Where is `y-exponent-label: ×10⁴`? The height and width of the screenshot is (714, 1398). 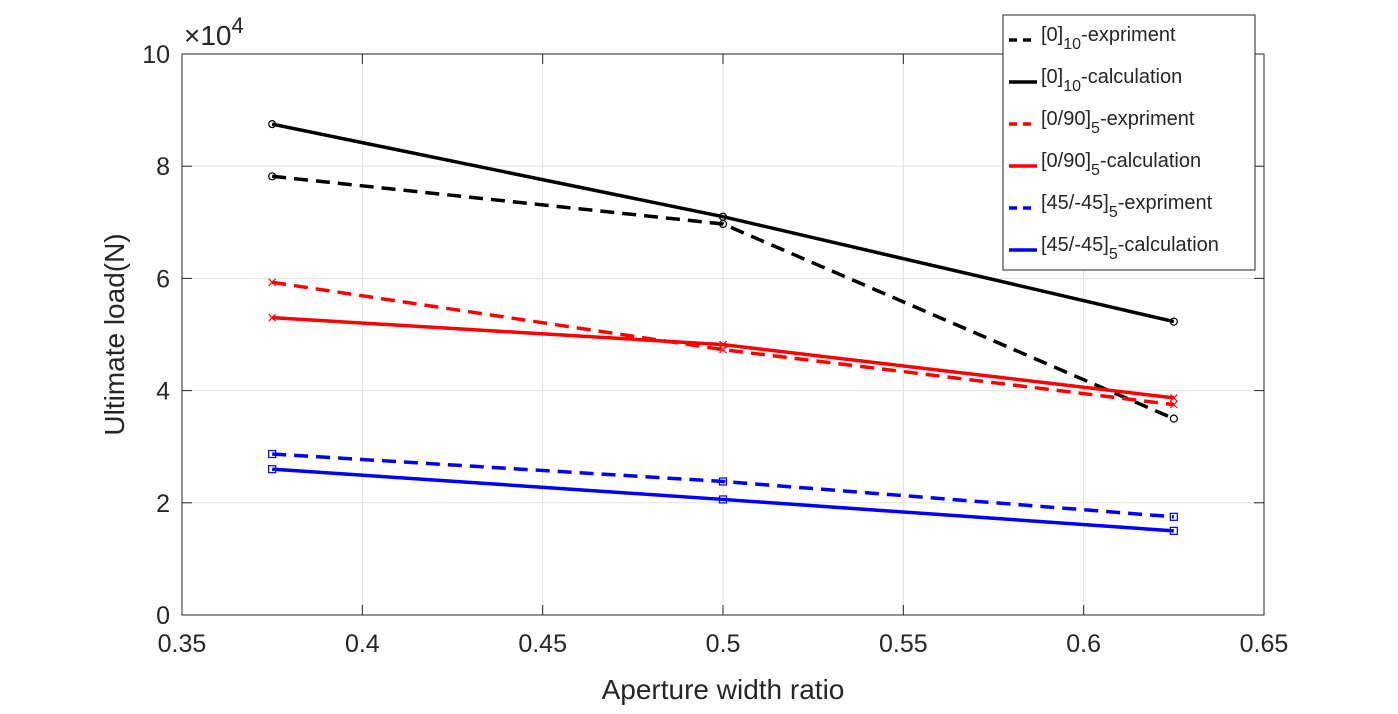 y-exponent-label: ×10⁴ is located at coordinates (214, 32).